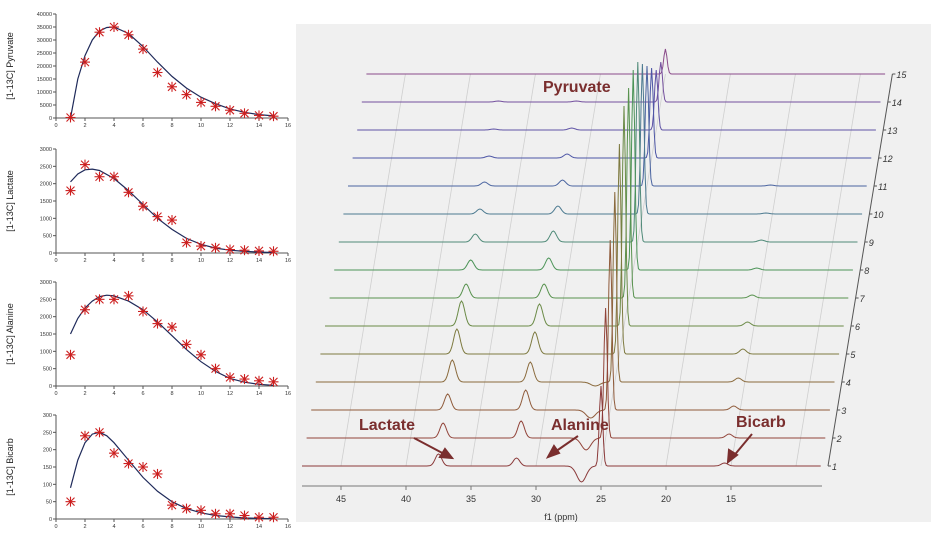 This screenshot has width=931, height=542. Describe the element at coordinates (731, 499) in the screenshot. I see `ppm-tick-label: 15` at that location.